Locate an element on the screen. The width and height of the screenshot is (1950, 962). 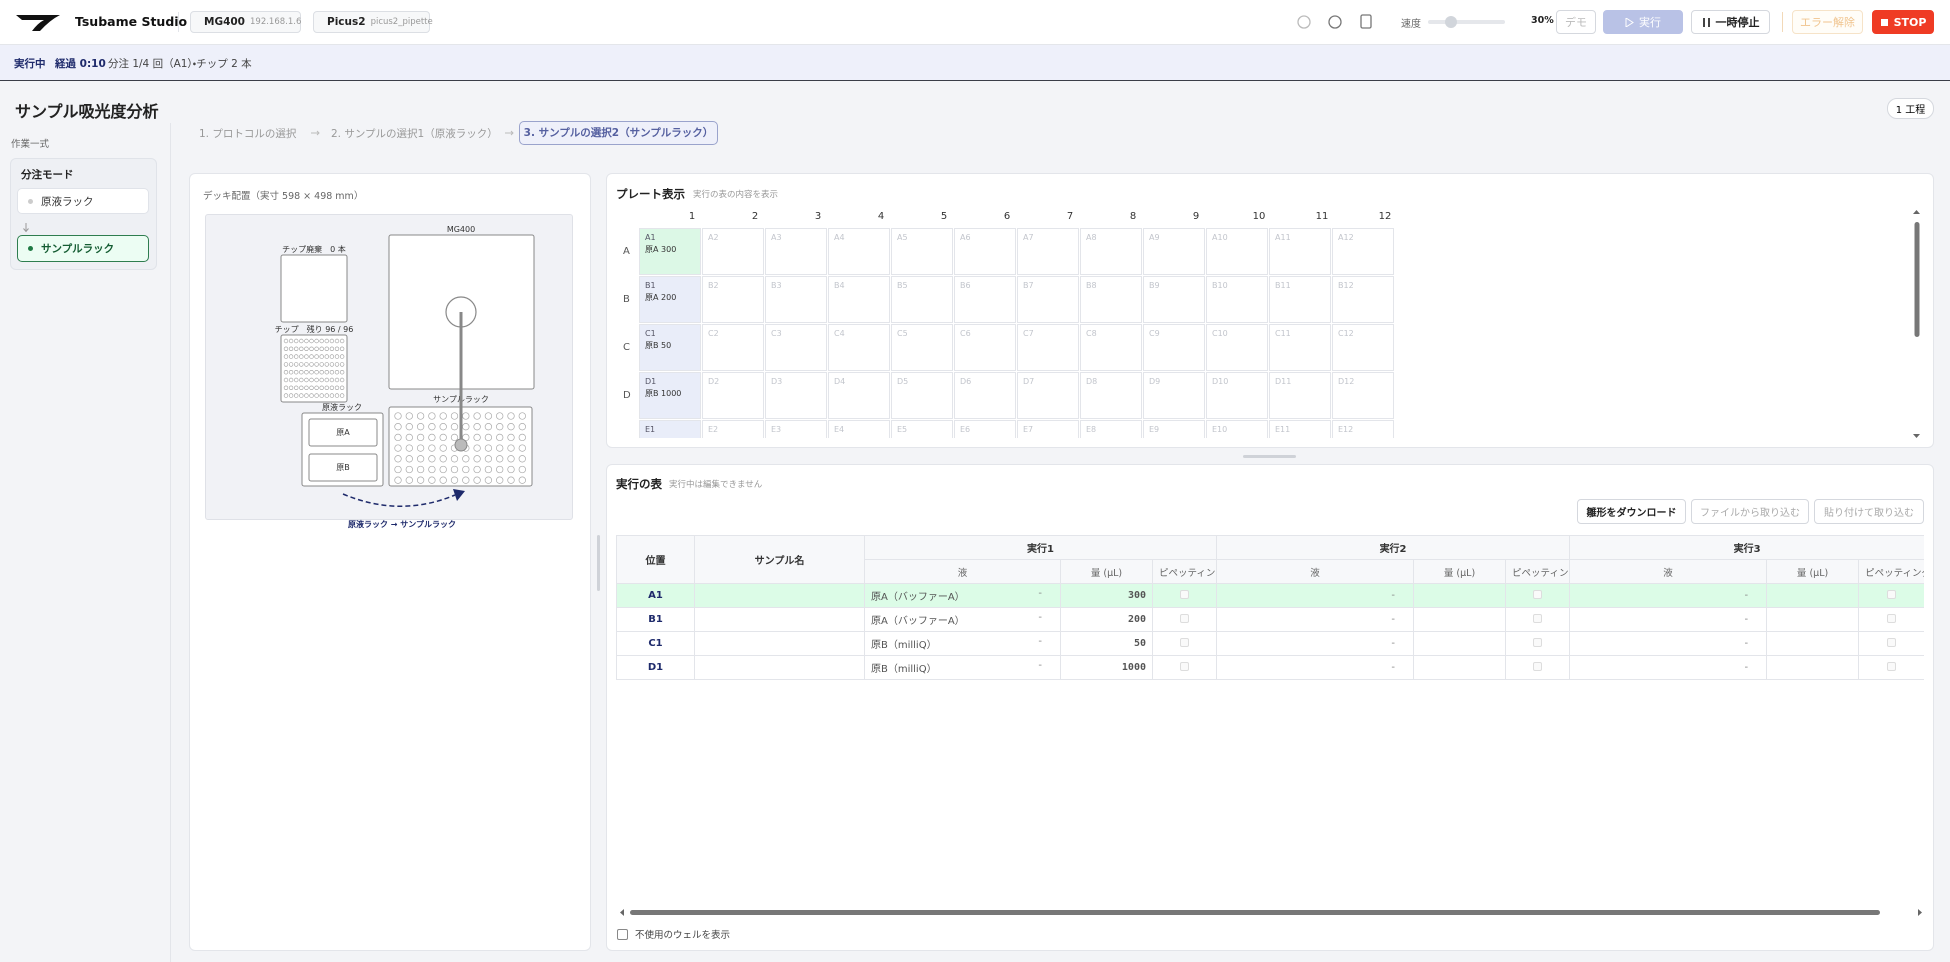
plate-well: D3 is located at coordinates (796, 395).